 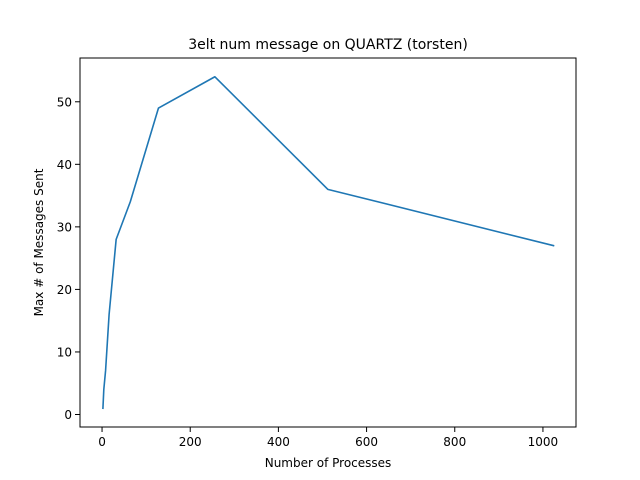 I want to click on y-tick-label: 30, so click(x=64, y=227).